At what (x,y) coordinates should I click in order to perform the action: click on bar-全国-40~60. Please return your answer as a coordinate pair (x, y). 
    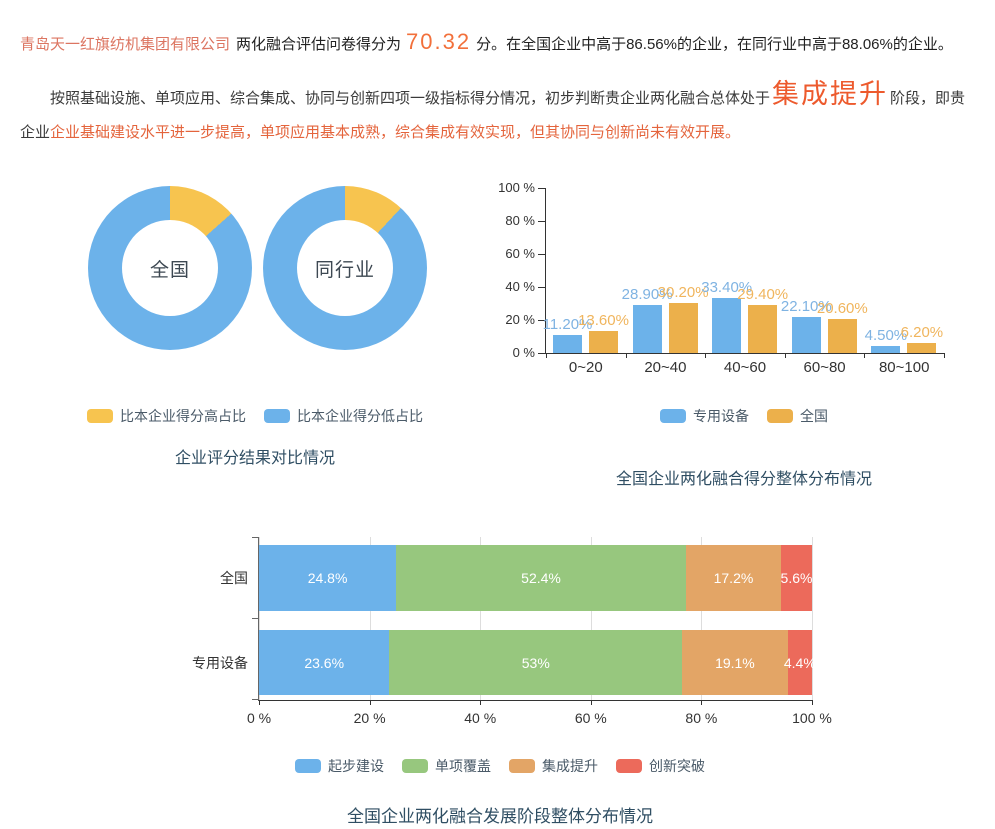
    Looking at the image, I should click on (763, 328).